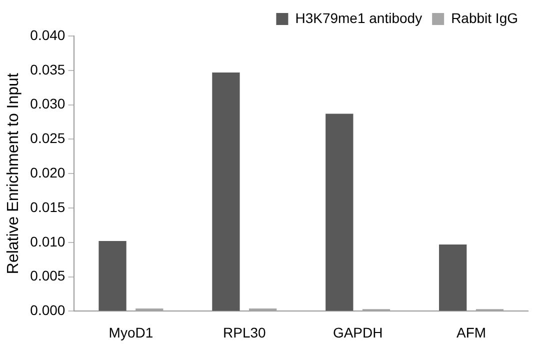  I want to click on x-tick-label: RPL30, so click(244, 332).